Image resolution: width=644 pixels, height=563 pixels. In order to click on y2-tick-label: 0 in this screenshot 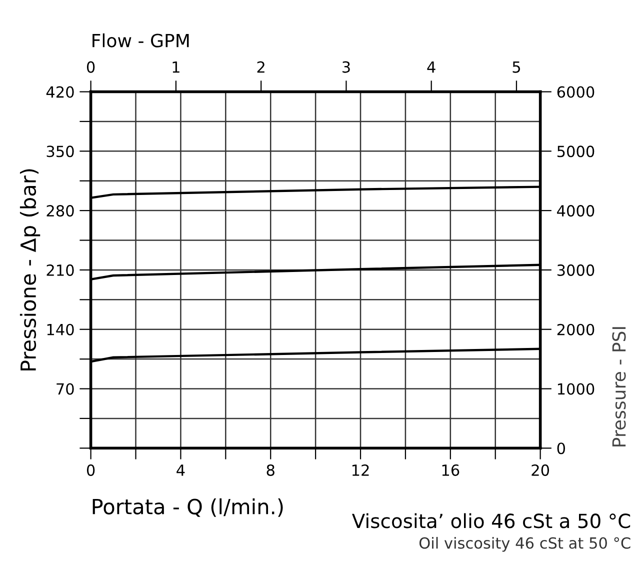, I will do `click(561, 448)`.